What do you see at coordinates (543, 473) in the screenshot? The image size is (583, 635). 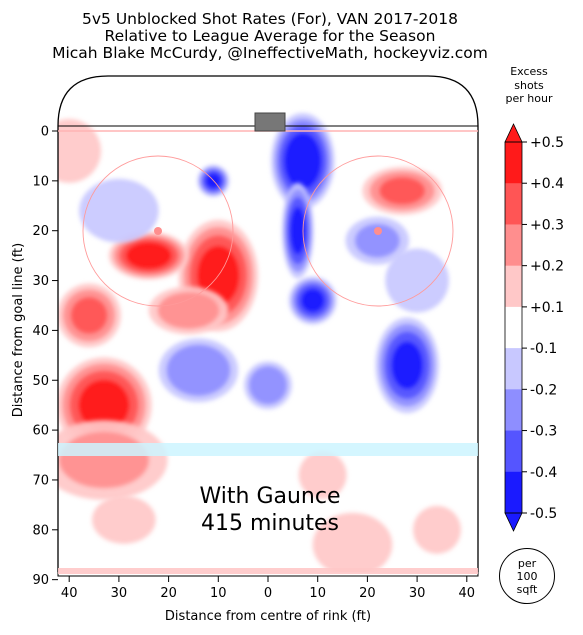 I see `colorbar-tick-label: -0.4` at bounding box center [543, 473].